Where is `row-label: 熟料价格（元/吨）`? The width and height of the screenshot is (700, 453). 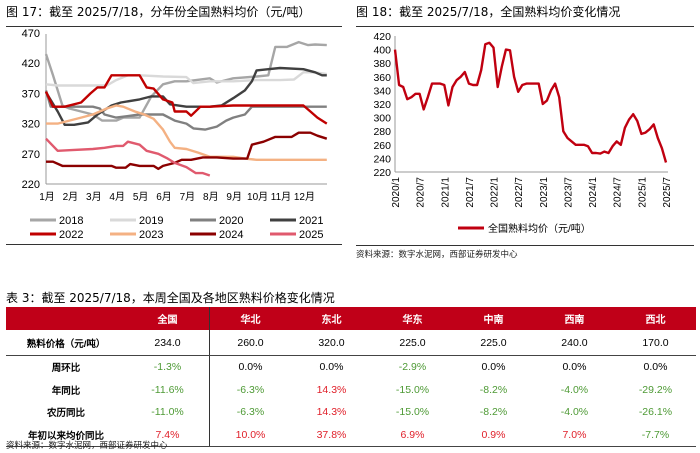
row-label: 熟料价格（元/吨） is located at coordinates (66, 343).